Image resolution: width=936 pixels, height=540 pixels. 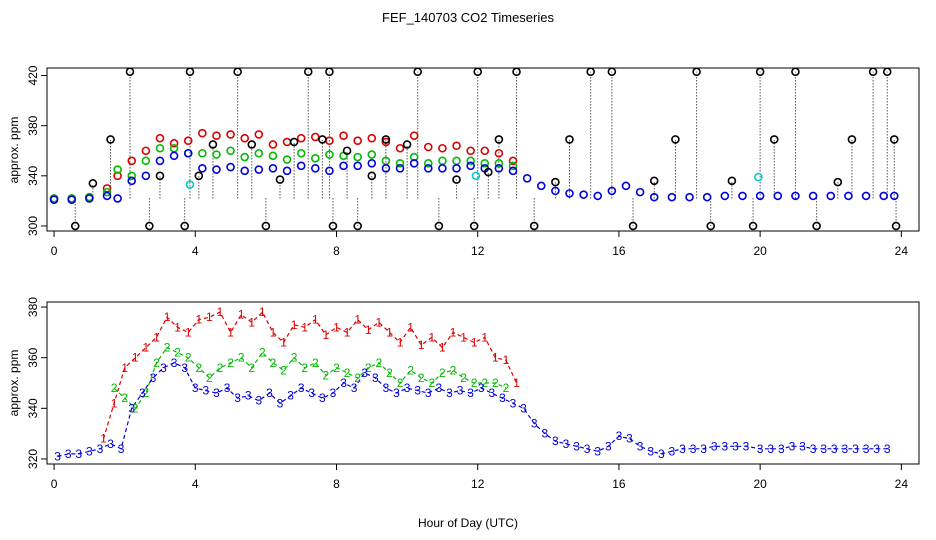 What do you see at coordinates (478, 251) in the screenshot?
I see `top-x-tick-label: 12` at bounding box center [478, 251].